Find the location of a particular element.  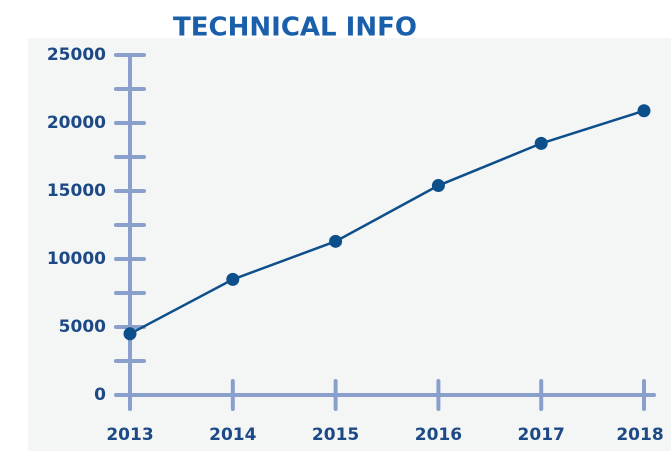

y-tick-label: 0 is located at coordinates (100, 395).